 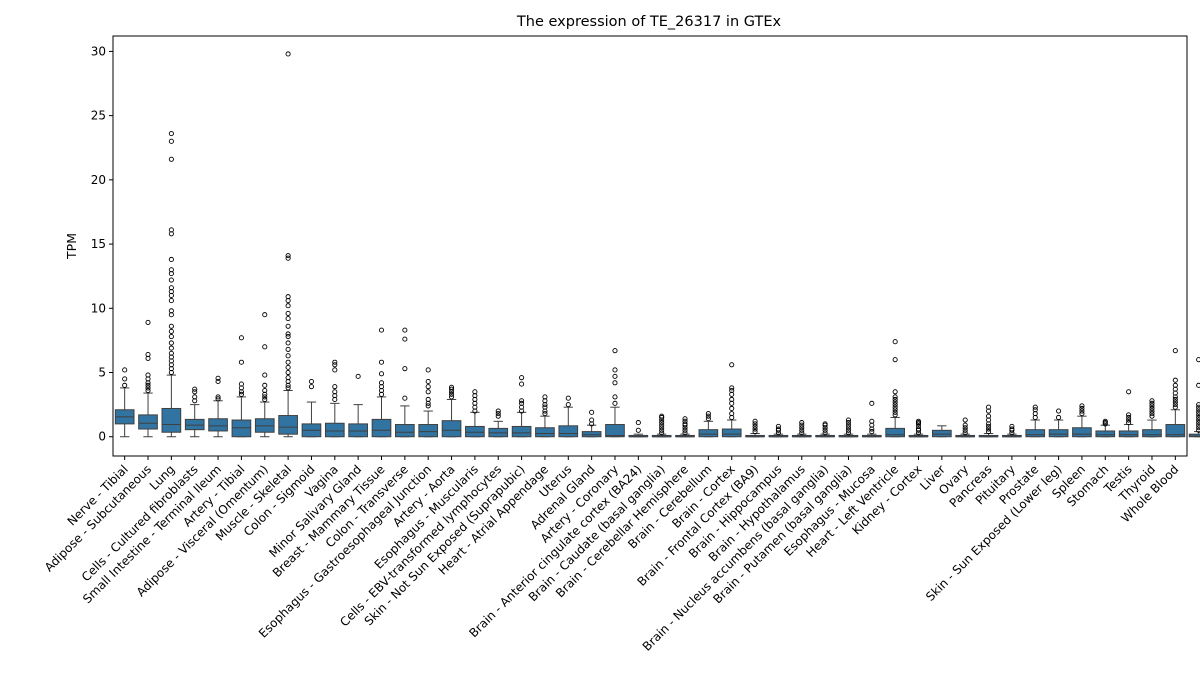 I want to click on y-tick-label: 25, so click(x=98, y=116).